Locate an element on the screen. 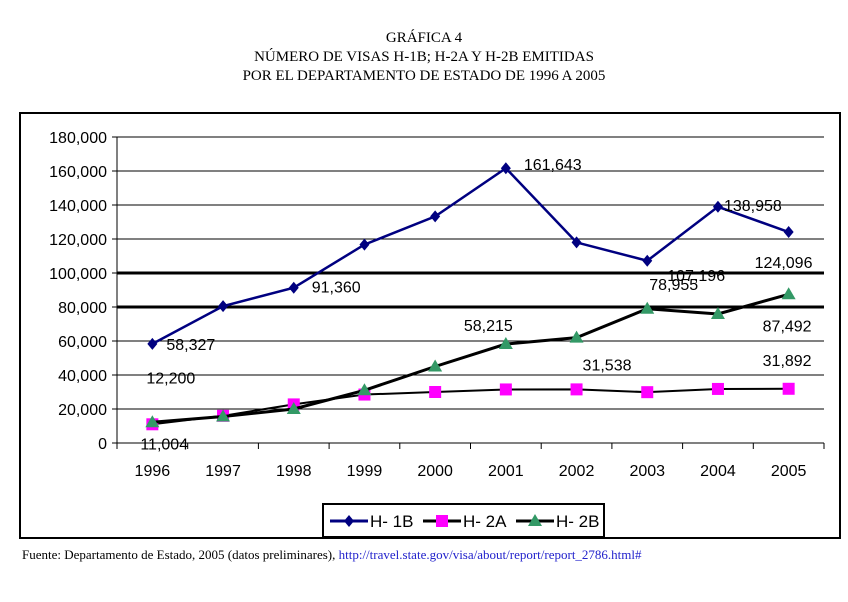 The width and height of the screenshot is (848, 602). chart-title-line-1: GRÁFICA 4 is located at coordinates (424, 38).